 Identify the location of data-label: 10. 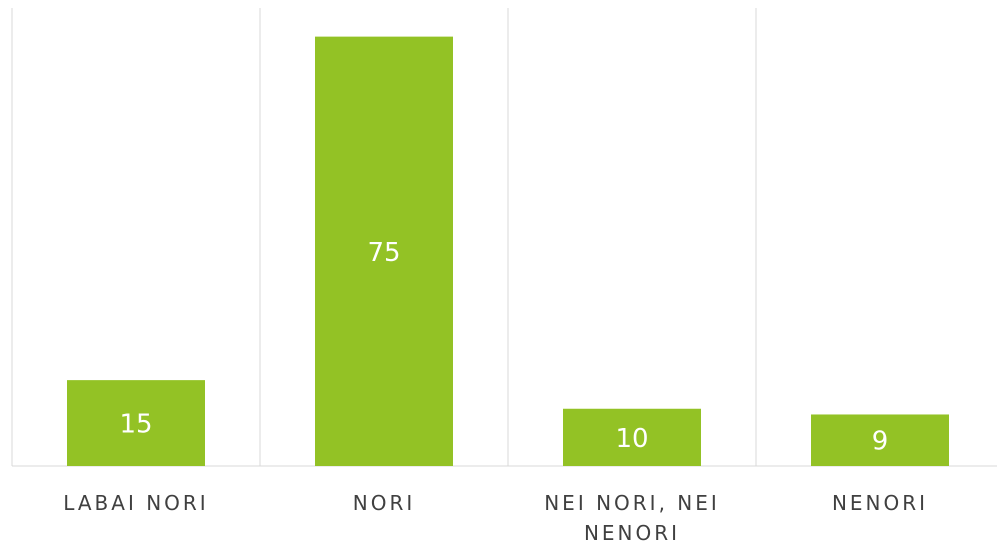
(631, 439).